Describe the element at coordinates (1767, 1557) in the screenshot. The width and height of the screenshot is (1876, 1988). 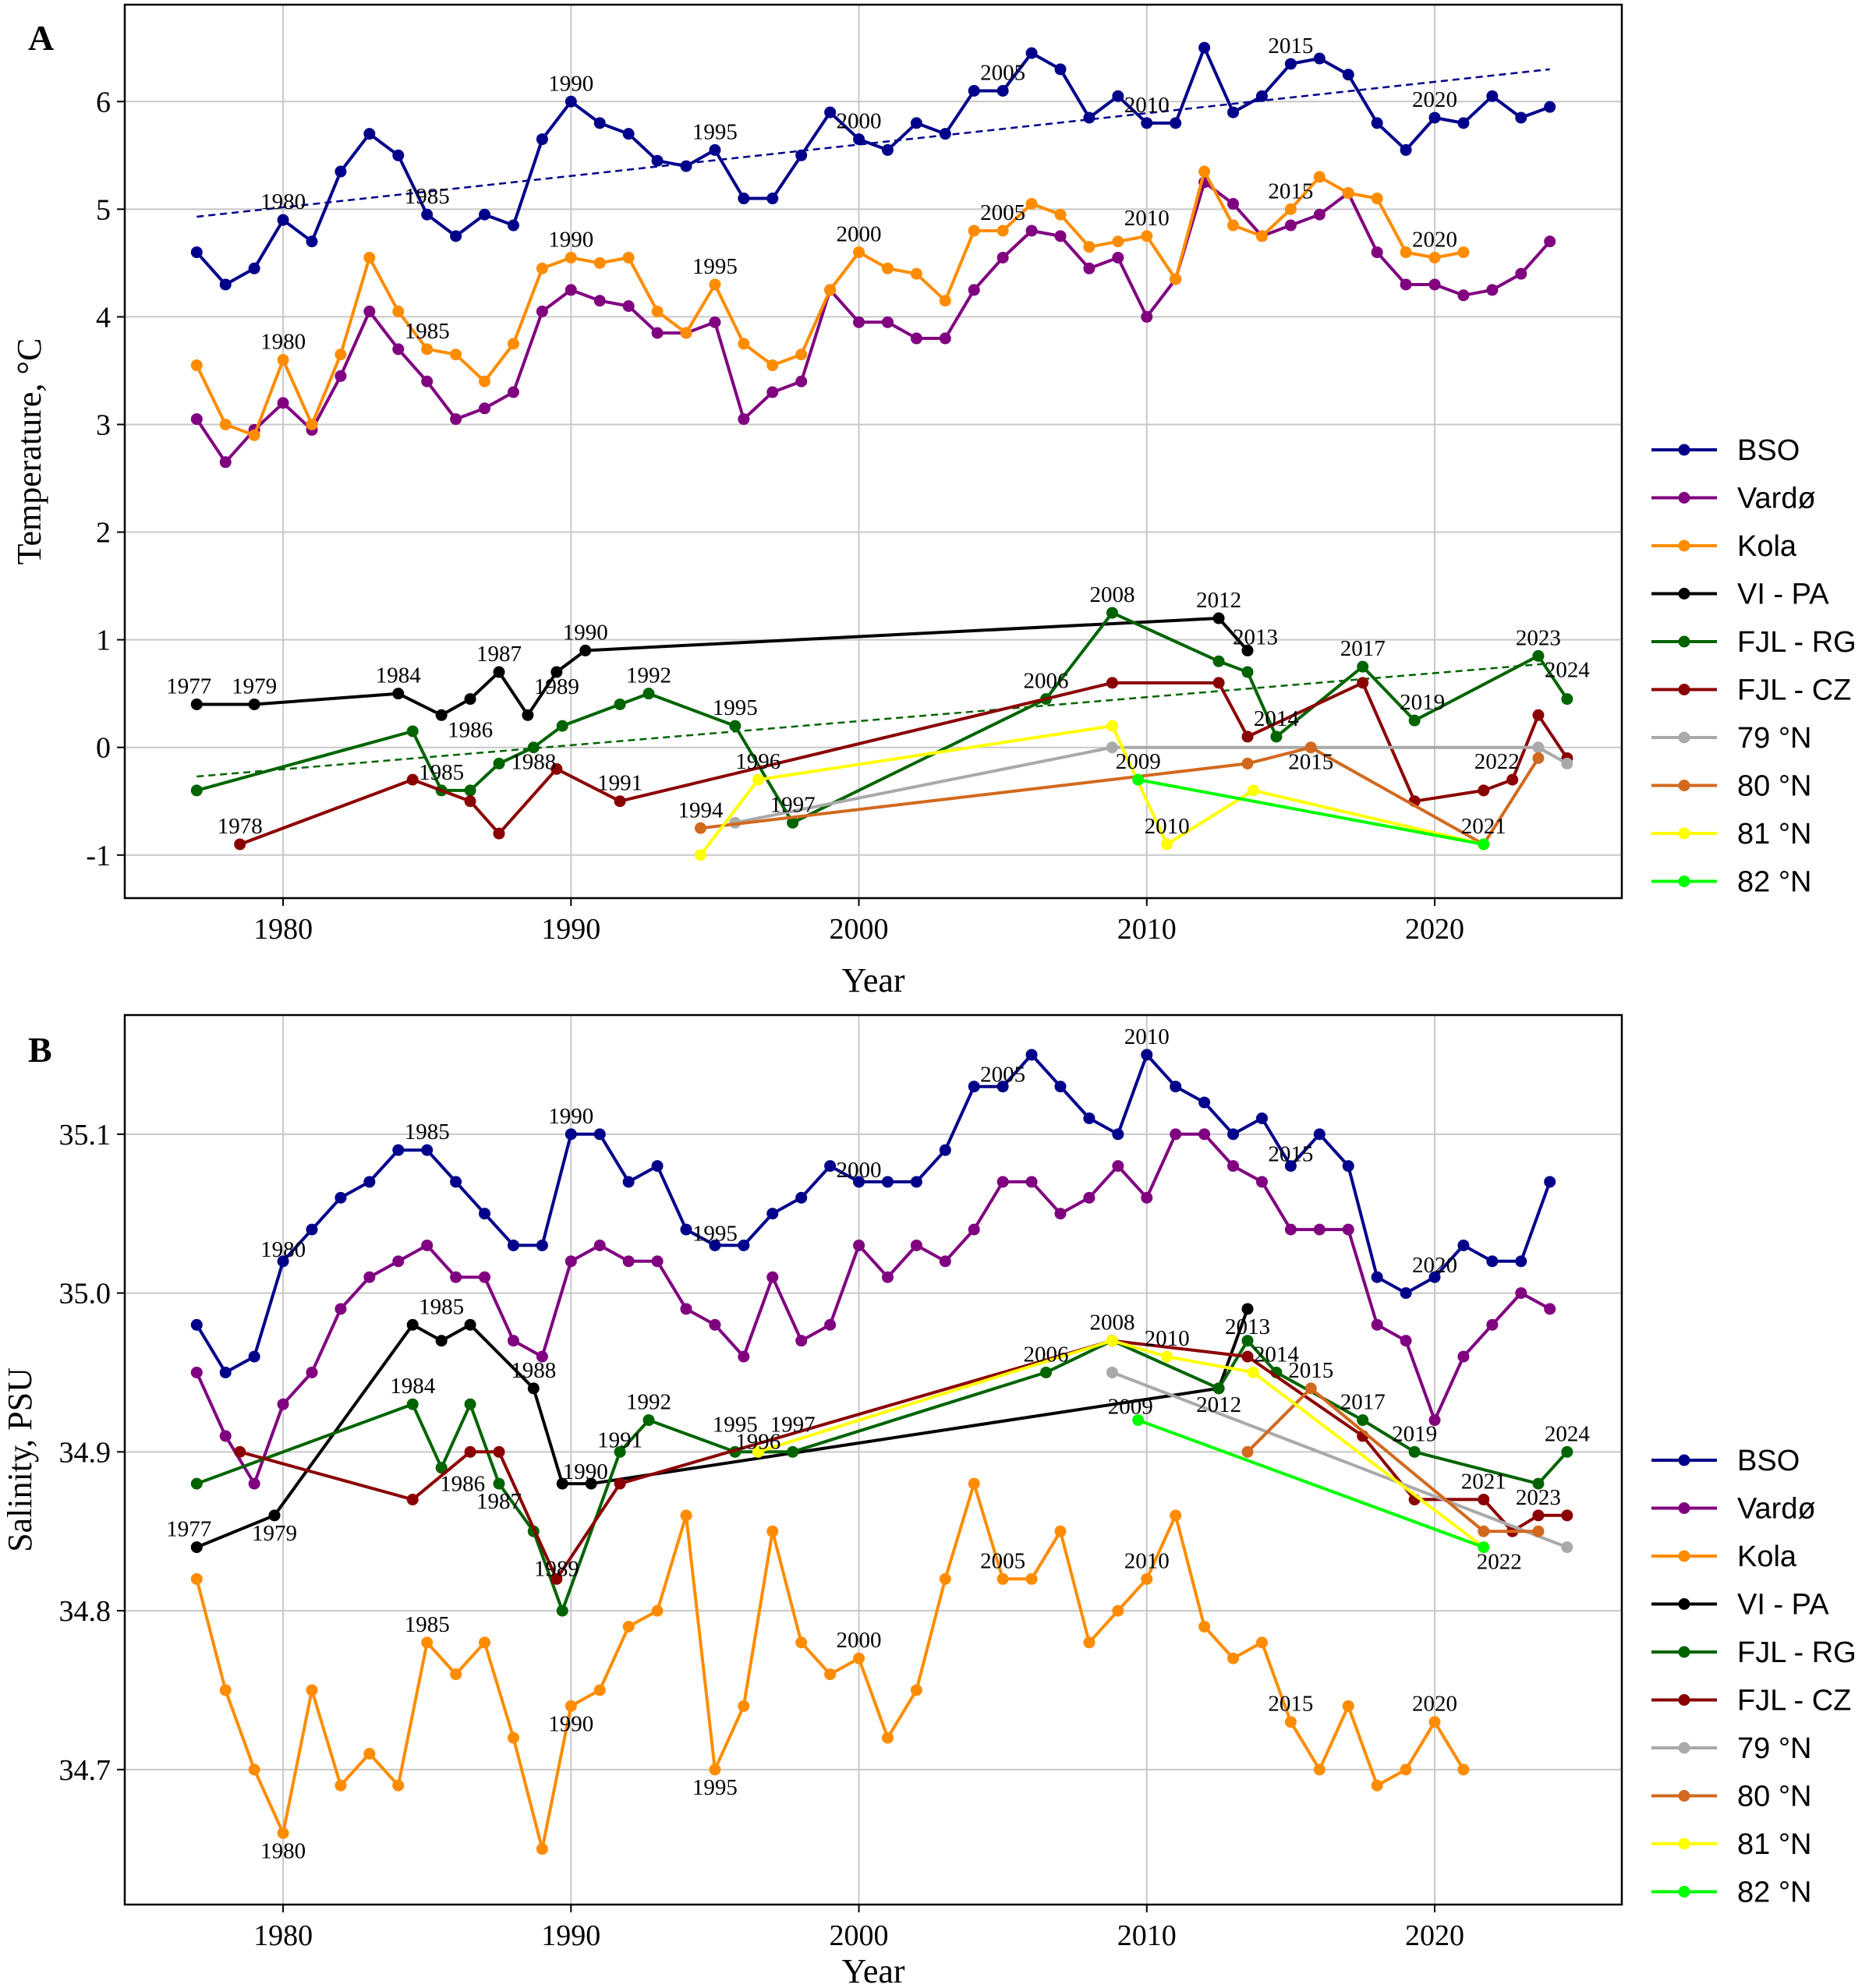
I see `legend-label: Kola` at that location.